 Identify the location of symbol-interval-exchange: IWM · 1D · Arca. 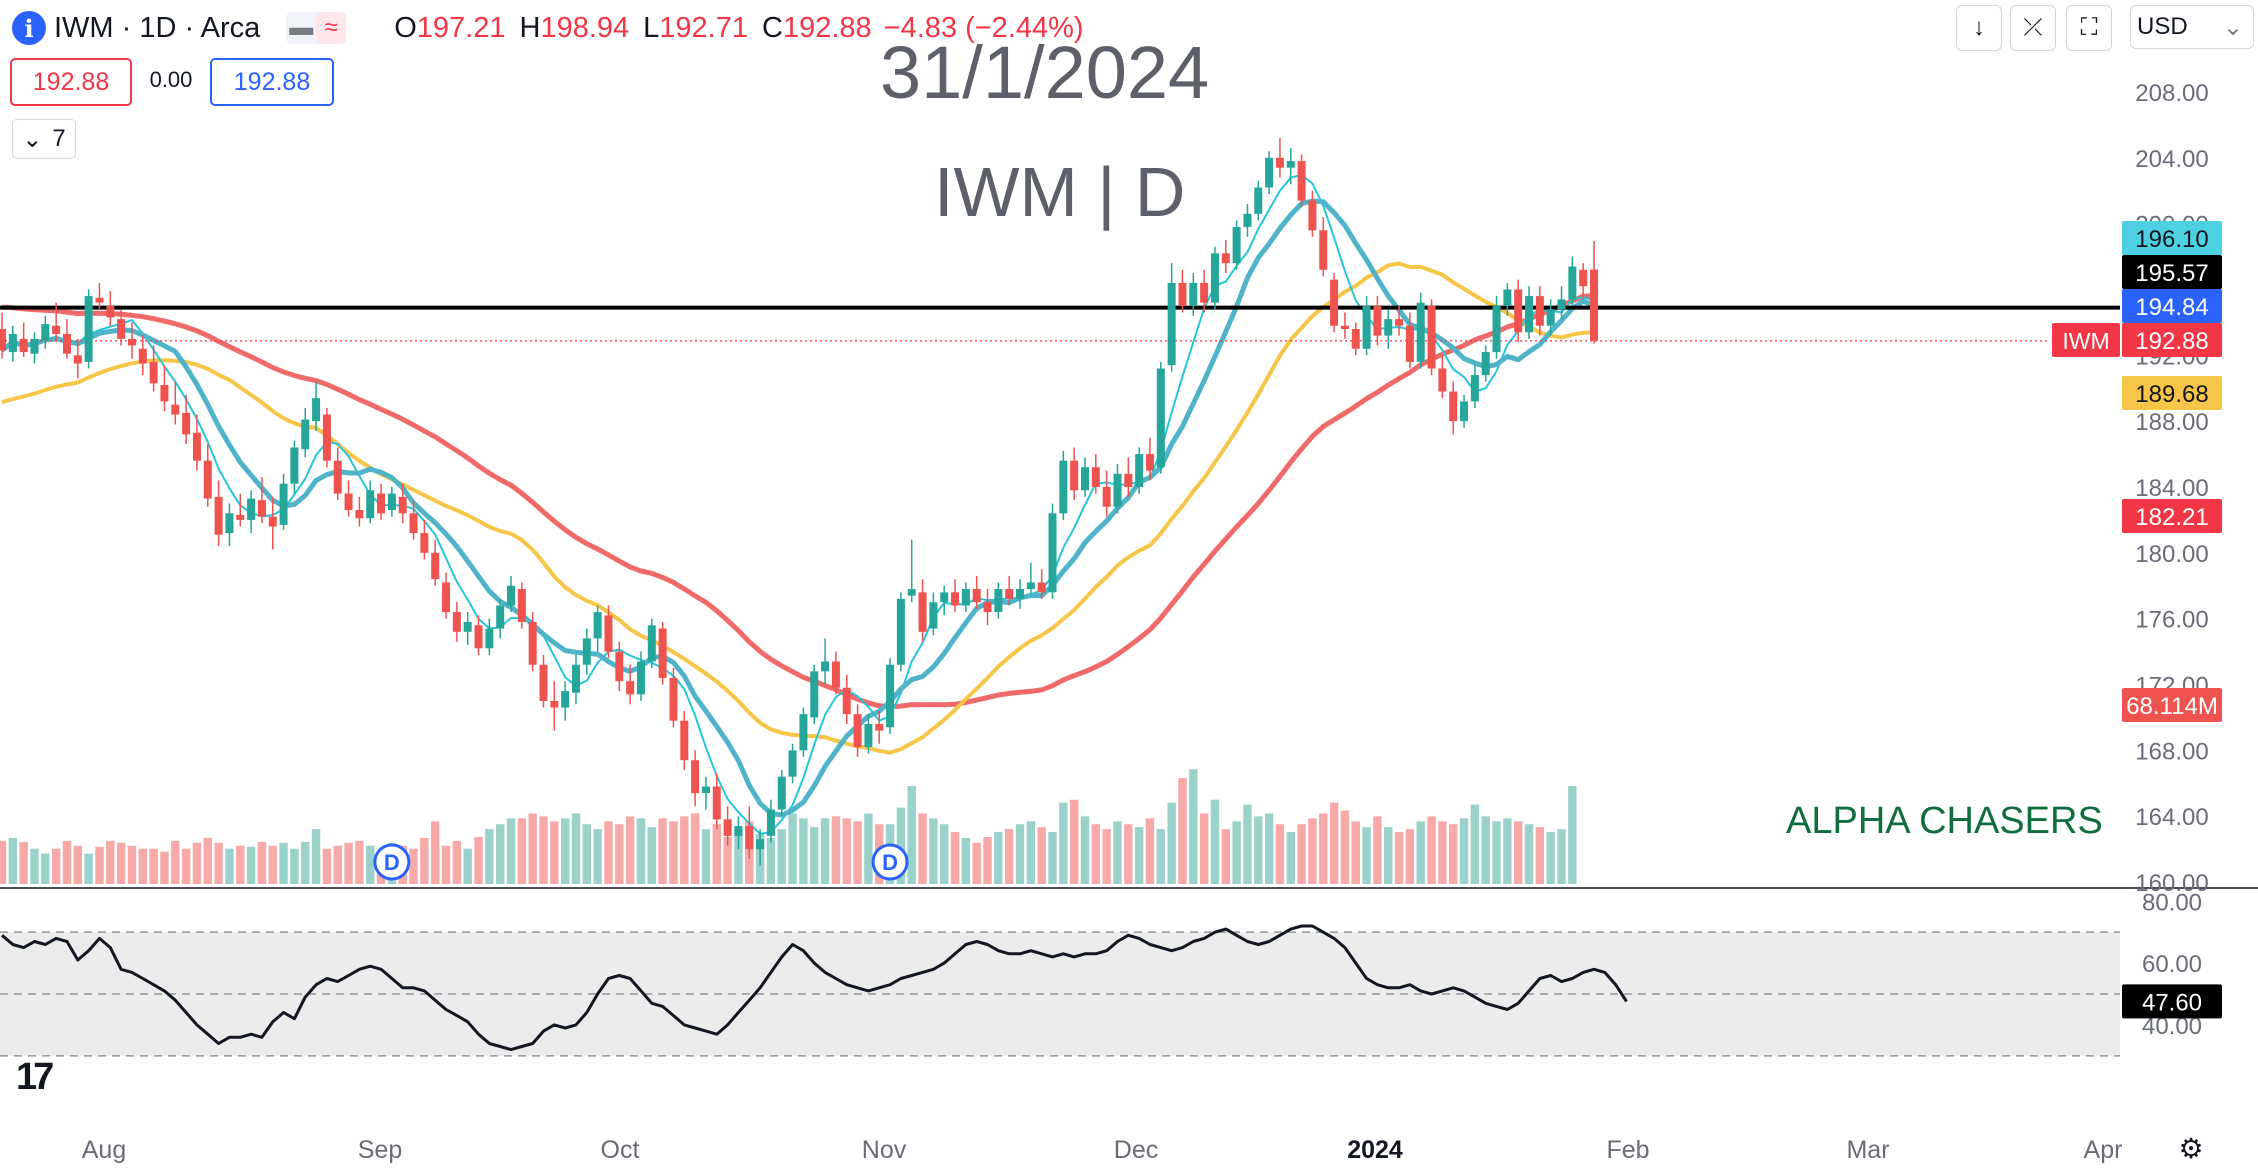
(157, 27).